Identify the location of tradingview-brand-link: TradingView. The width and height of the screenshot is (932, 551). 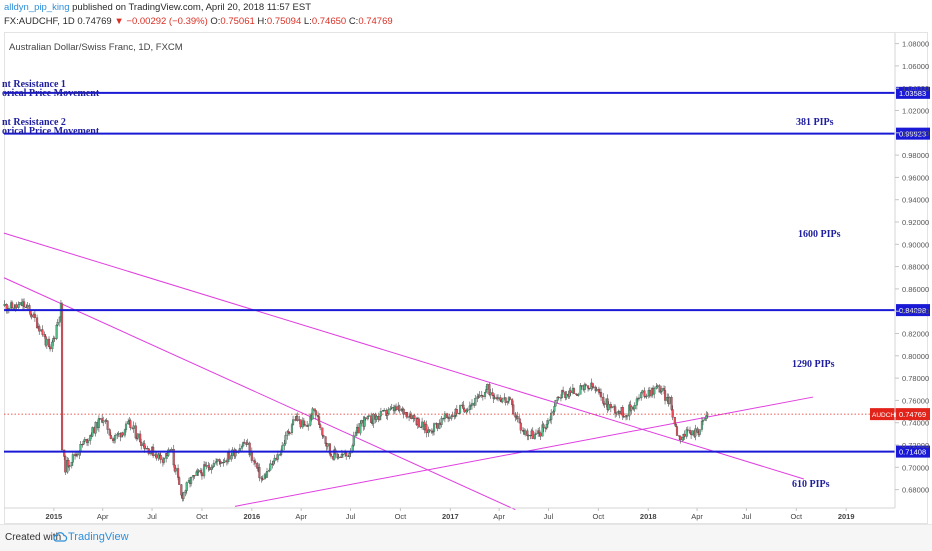
(98, 537).